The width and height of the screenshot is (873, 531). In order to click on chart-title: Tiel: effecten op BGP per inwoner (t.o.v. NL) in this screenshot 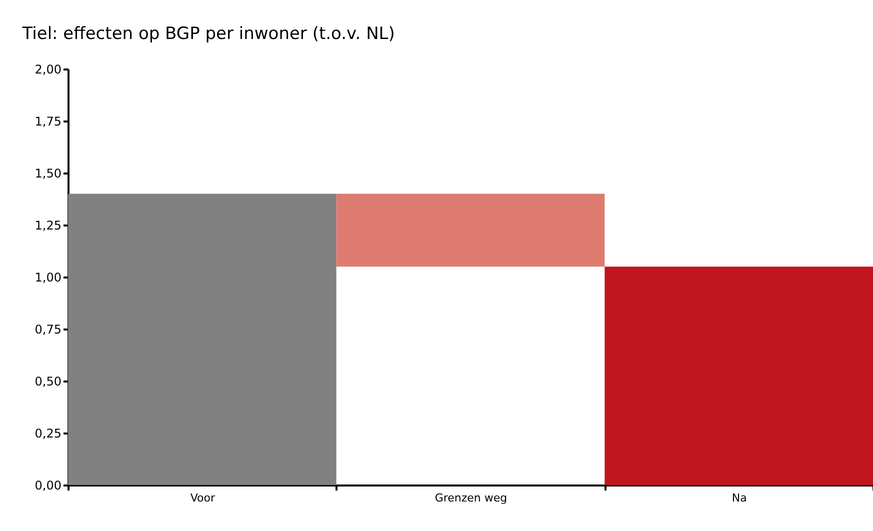, I will do `click(208, 34)`.